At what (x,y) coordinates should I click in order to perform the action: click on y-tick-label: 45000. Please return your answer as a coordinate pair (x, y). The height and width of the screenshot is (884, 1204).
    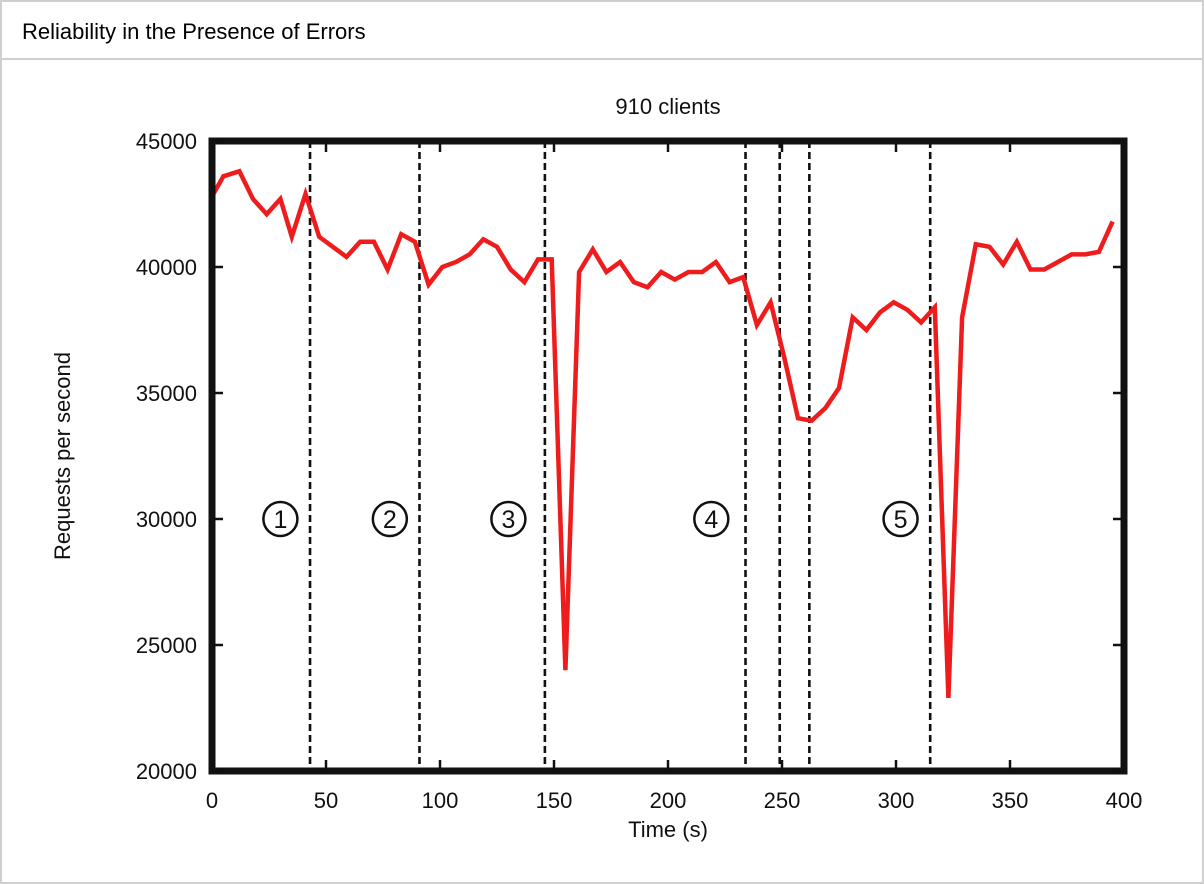
    Looking at the image, I should click on (166, 141).